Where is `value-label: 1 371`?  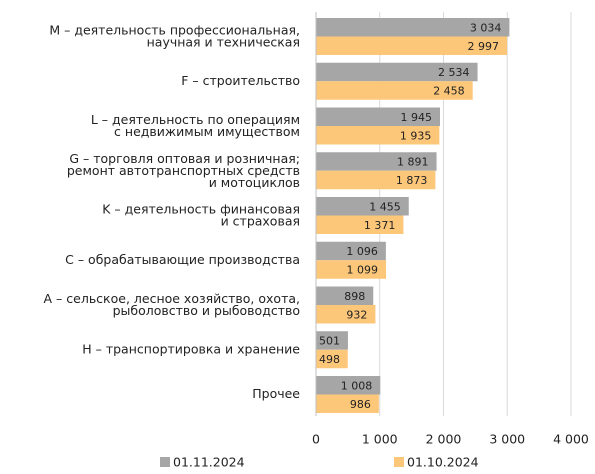 value-label: 1 371 is located at coordinates (380, 225).